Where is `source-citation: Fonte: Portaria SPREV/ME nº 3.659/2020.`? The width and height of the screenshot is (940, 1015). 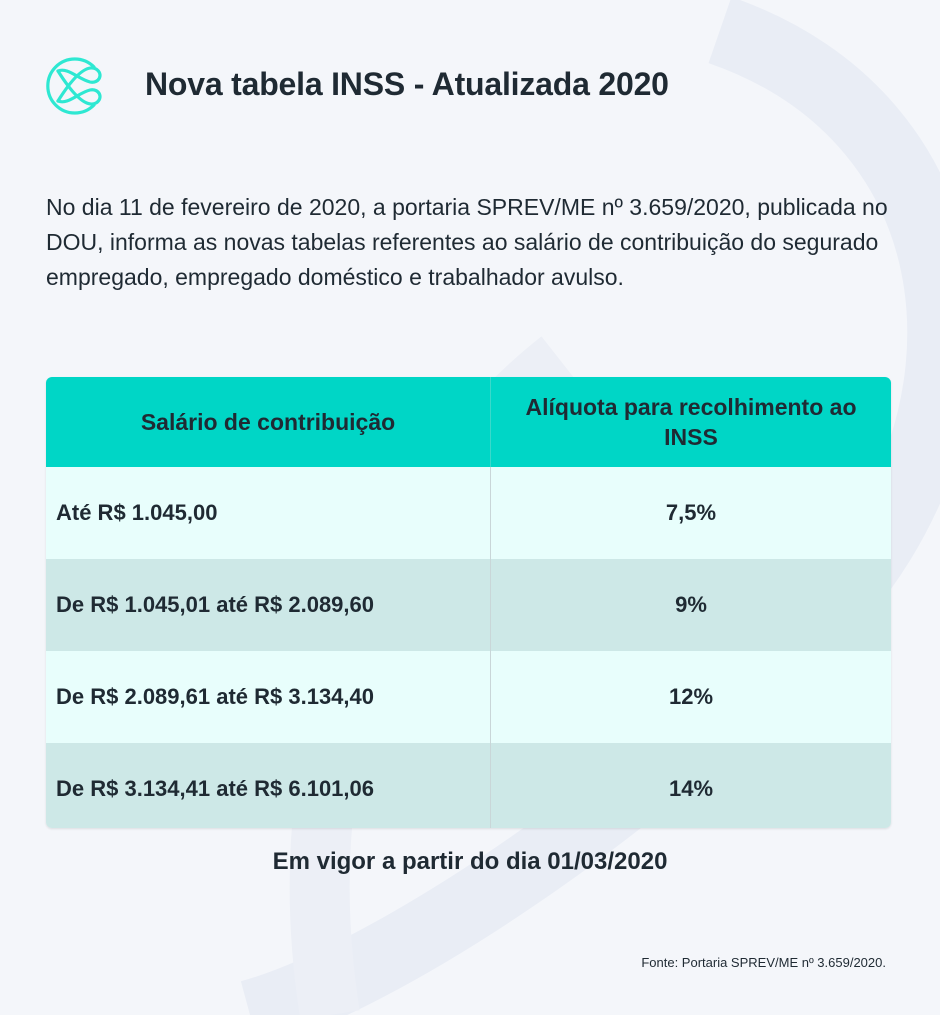 source-citation: Fonte: Portaria SPREV/ME nº 3.659/2020. is located at coordinates (763, 962).